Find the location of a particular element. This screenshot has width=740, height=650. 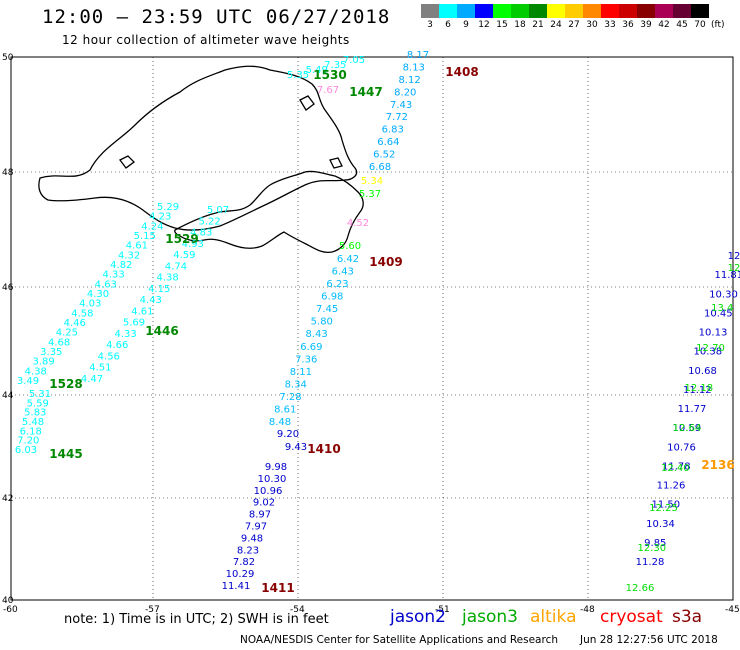

wave-height-label: 12 is located at coordinates (734, 268).